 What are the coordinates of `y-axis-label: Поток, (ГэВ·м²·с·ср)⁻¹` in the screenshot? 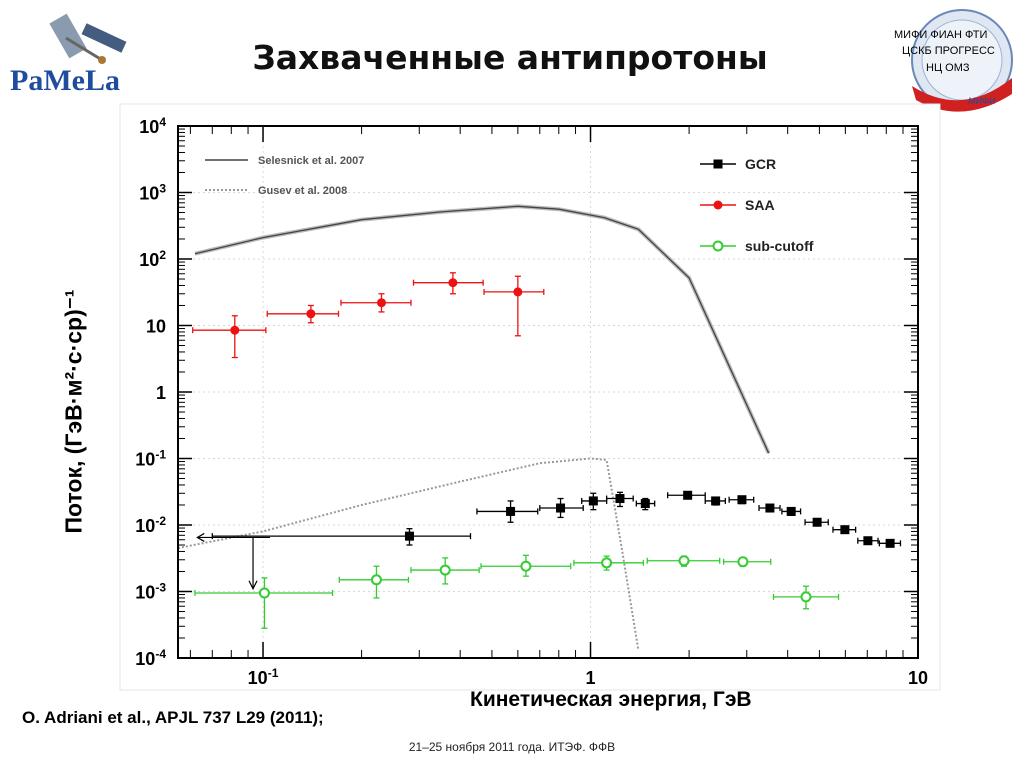 It's located at (73, 411).